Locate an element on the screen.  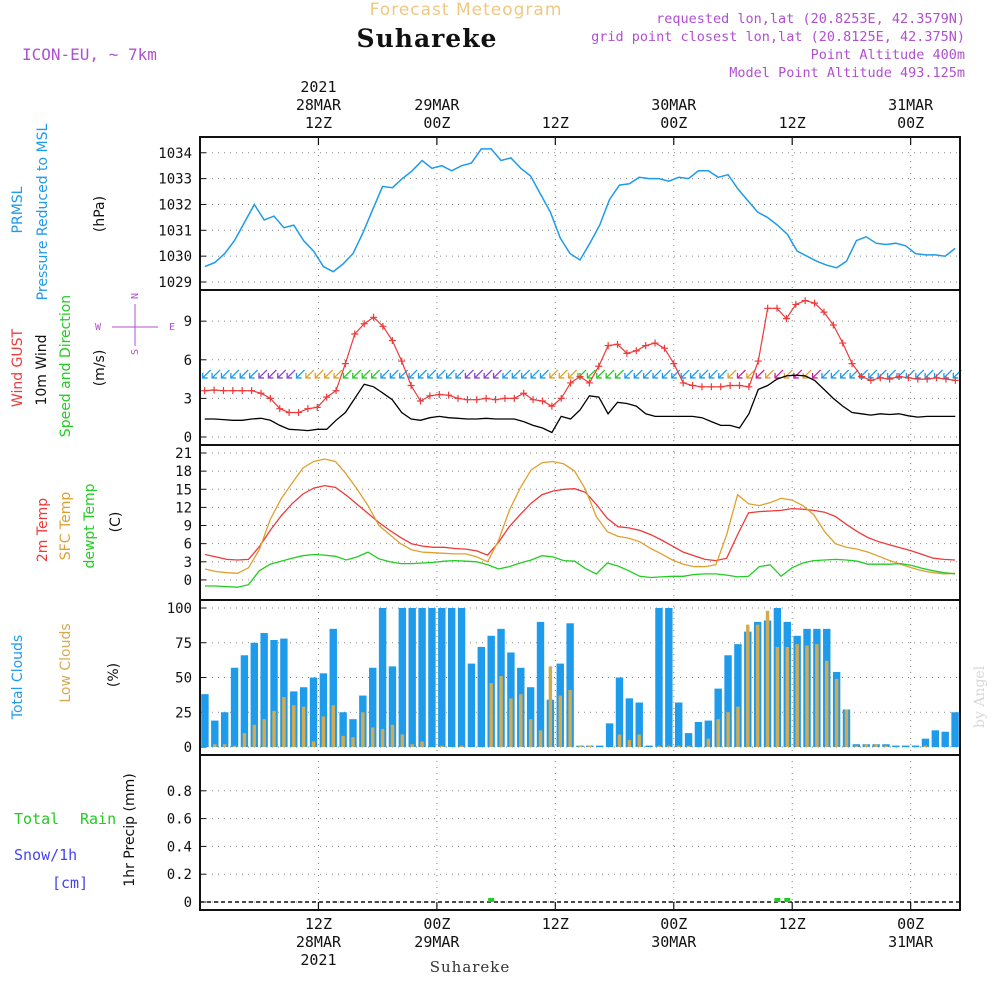
ytick-precip: 0.6 is located at coordinates (179, 820).